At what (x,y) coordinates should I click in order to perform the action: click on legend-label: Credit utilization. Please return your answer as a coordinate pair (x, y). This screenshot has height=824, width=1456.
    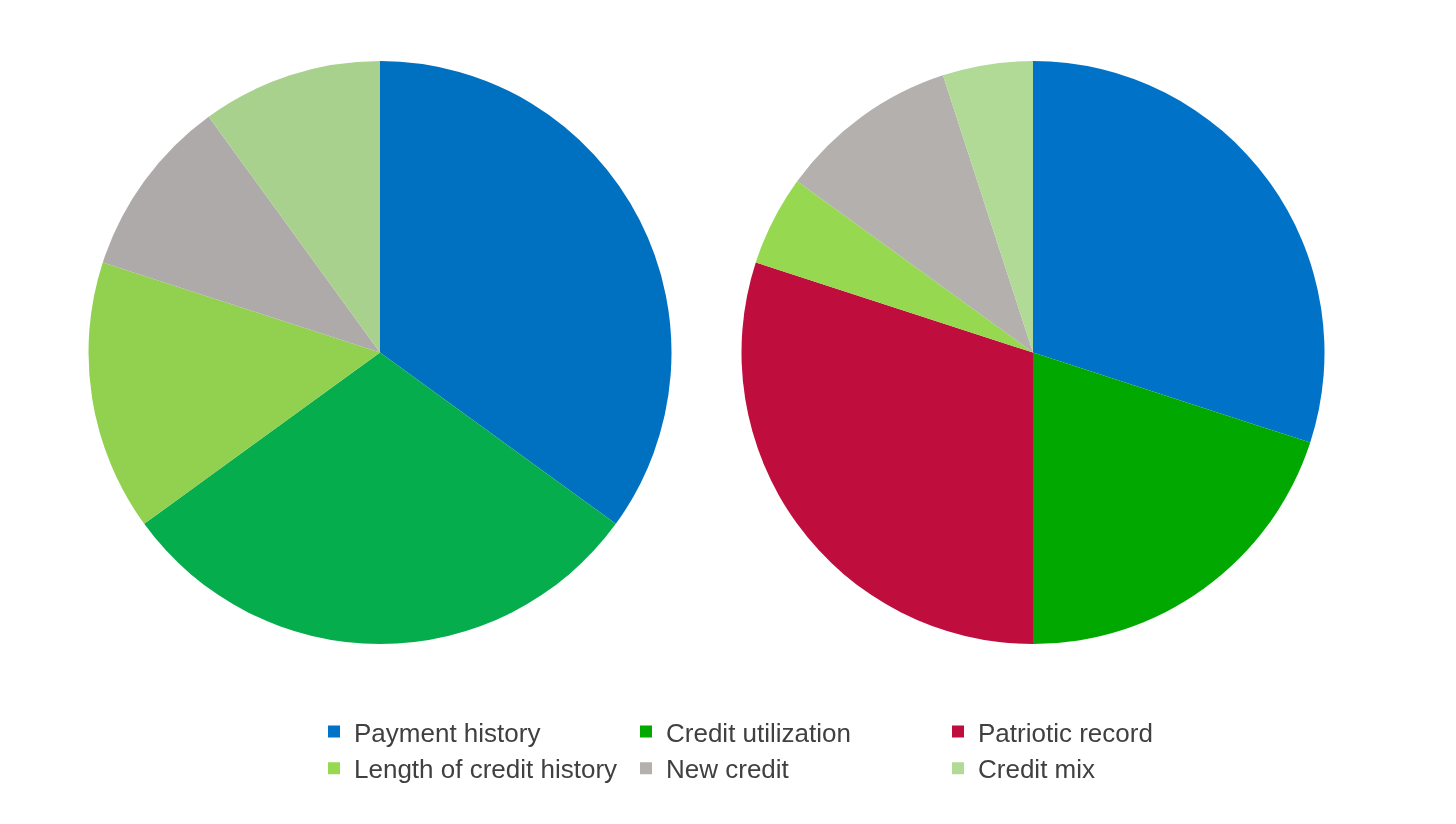
    Looking at the image, I should click on (758, 732).